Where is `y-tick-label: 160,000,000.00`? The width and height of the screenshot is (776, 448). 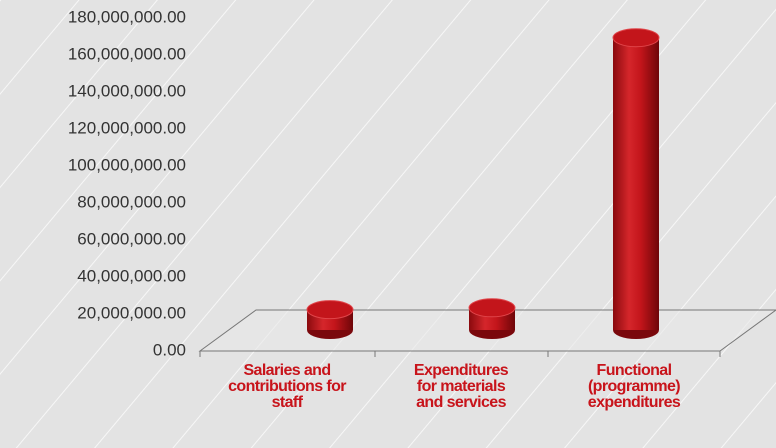
y-tick-label: 160,000,000.00 is located at coordinates (127, 53).